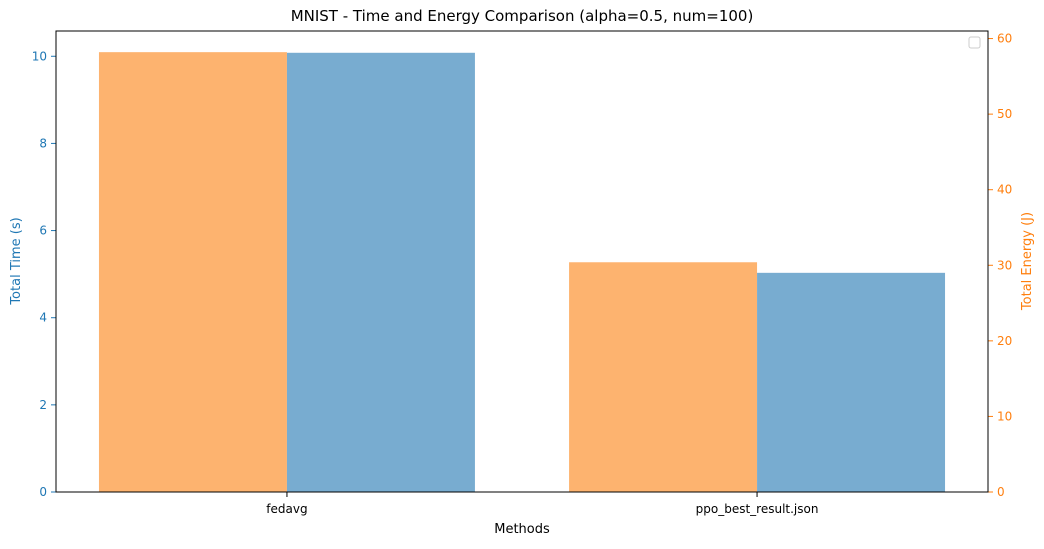 Image resolution: width=1044 pixels, height=549 pixels. What do you see at coordinates (1027, 261) in the screenshot?
I see `right-axis-label: Total Energy (J)` at bounding box center [1027, 261].